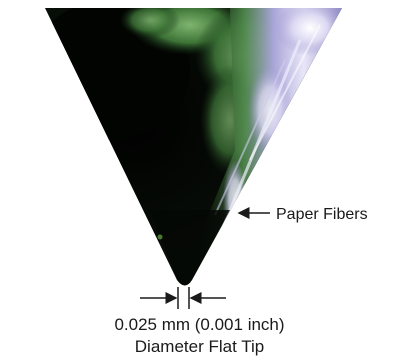 Image resolution: width=399 pixels, height=364 pixels. What do you see at coordinates (322, 214) in the screenshot?
I see `paper-fibers-label: Paper Fibers` at bounding box center [322, 214].